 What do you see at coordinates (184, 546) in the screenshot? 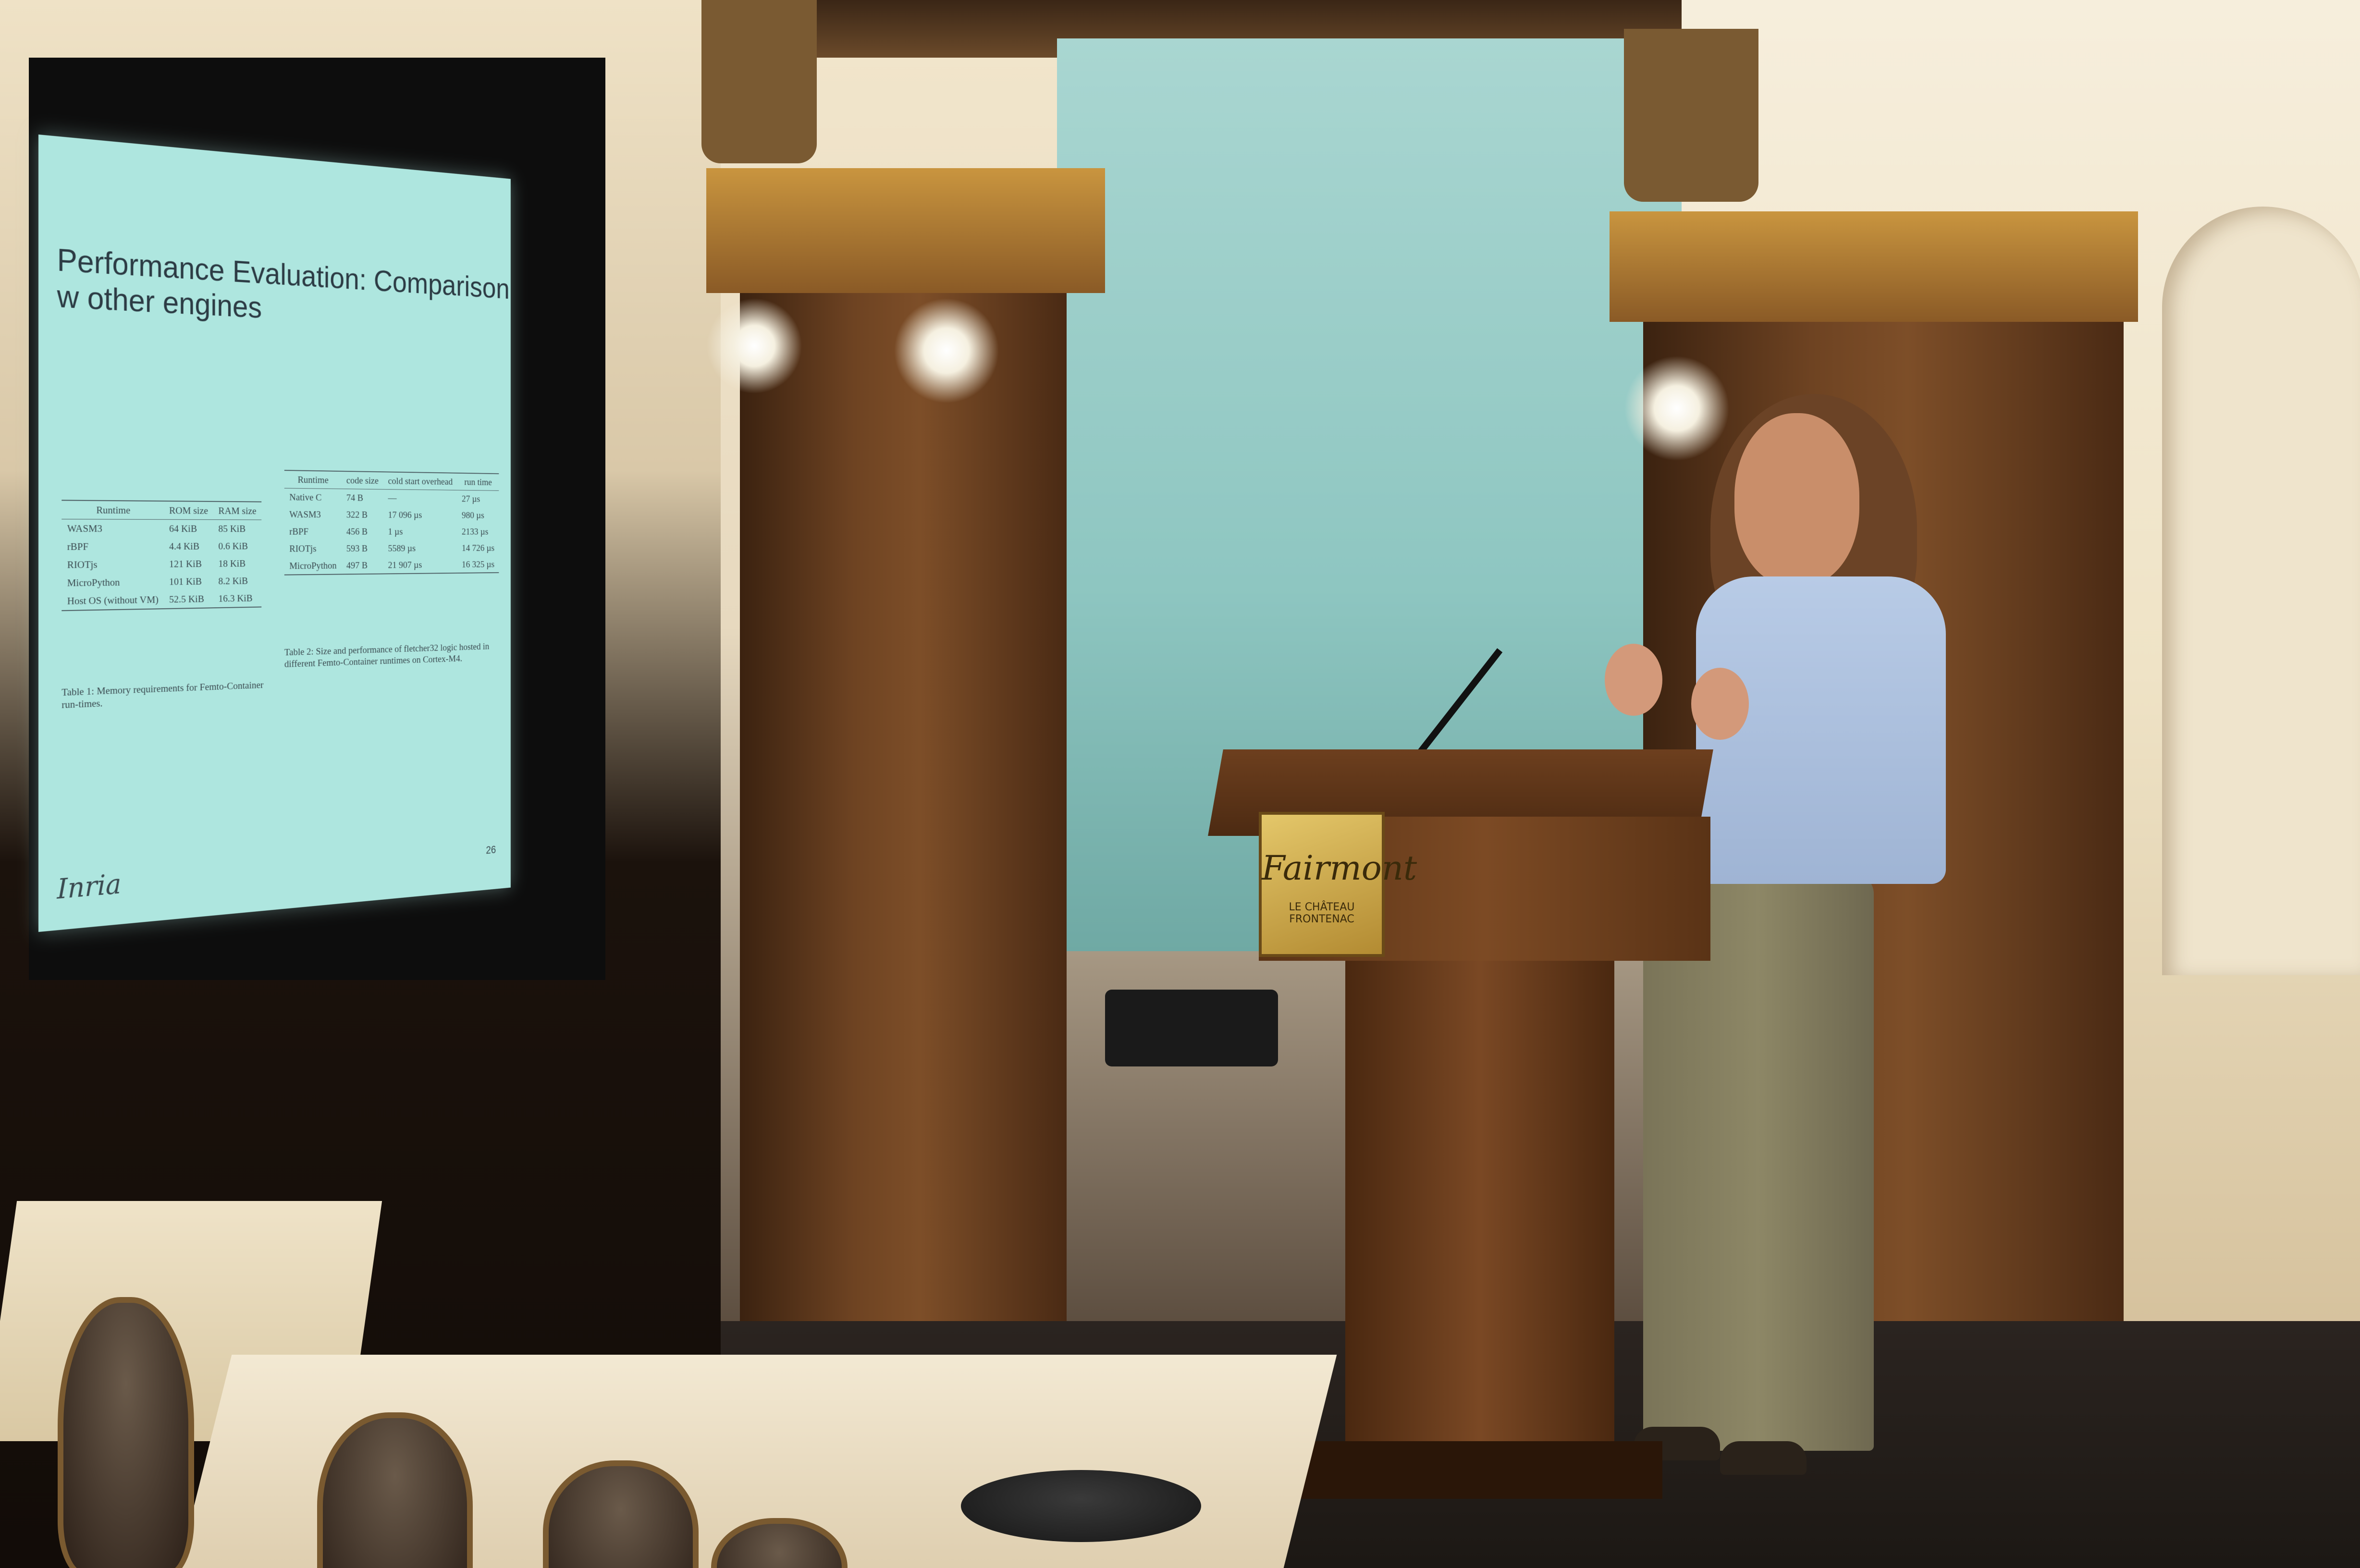
I see `table-cell: 4.4 KiB` at bounding box center [184, 546].